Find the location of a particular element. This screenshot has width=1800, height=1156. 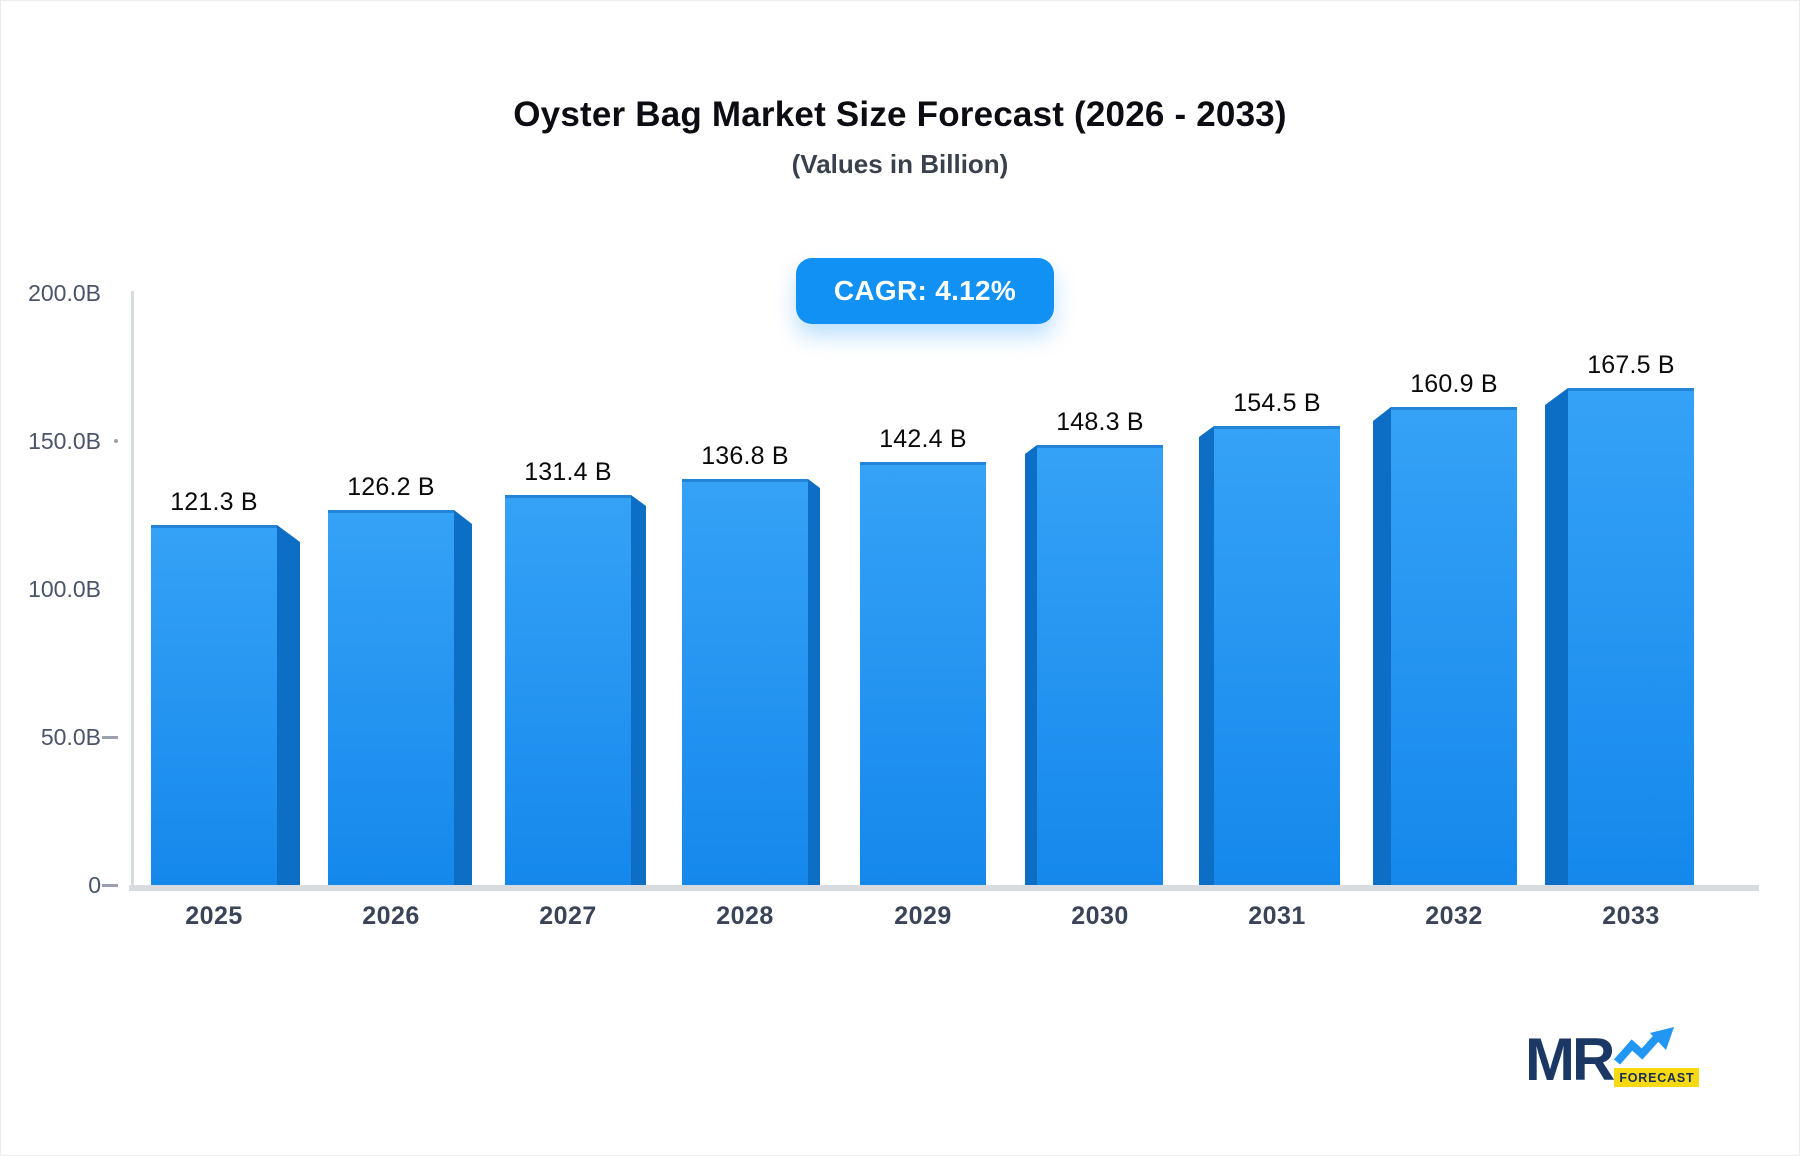

x-tick-label: 2028 is located at coordinates (745, 916).